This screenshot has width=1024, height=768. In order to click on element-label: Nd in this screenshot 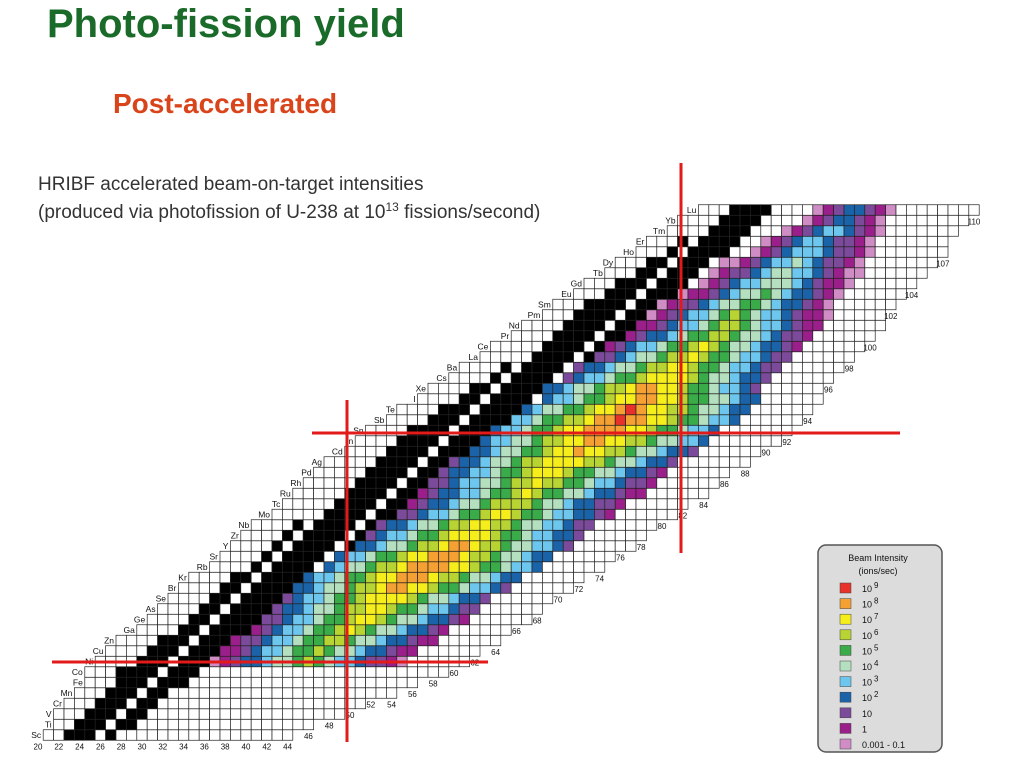, I will do `click(514, 326)`.